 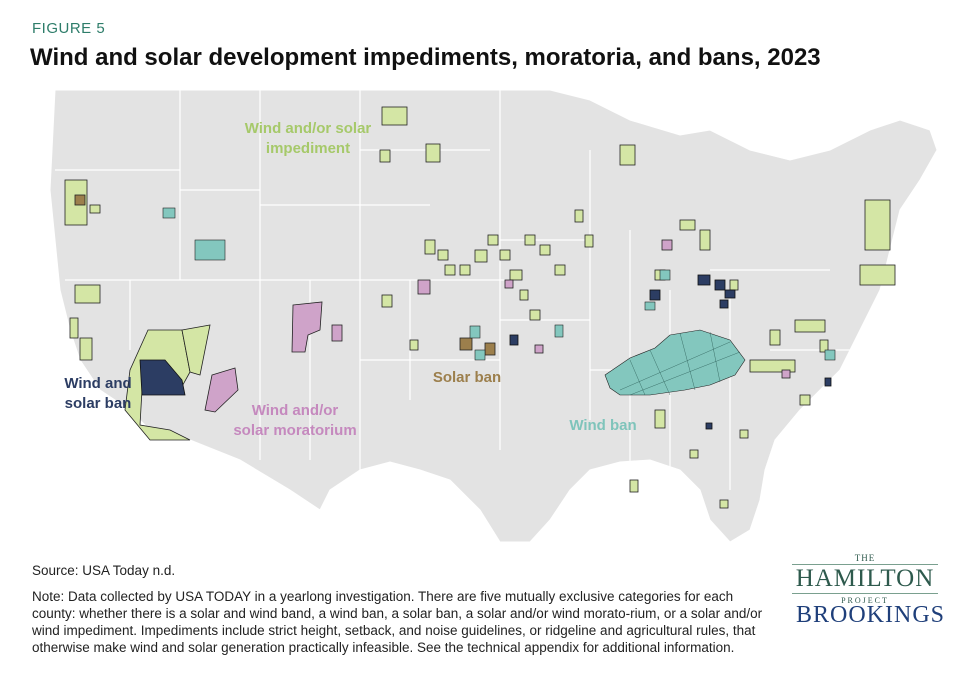 I want to click on label-solar-ban: Solar ban, so click(x=467, y=377).